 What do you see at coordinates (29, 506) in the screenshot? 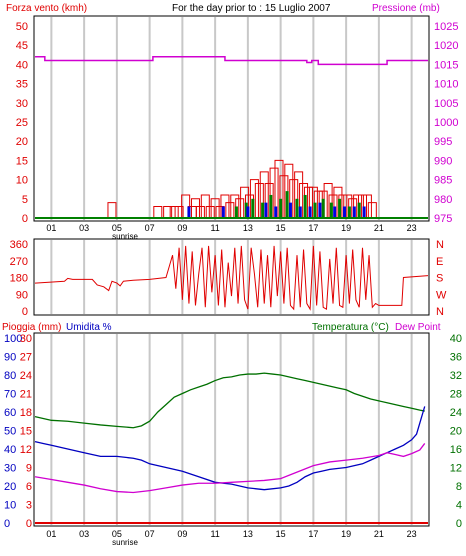
I see `p3-ytick-rain: 3` at bounding box center [29, 506].